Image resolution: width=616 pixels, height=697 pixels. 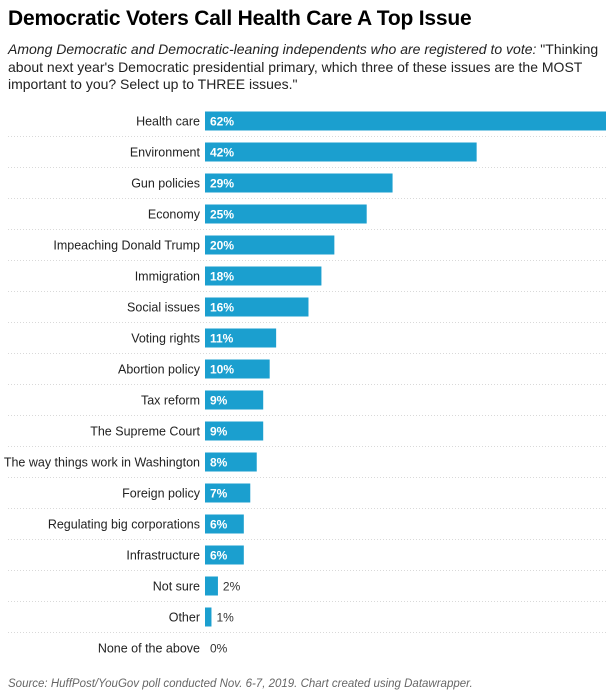 What do you see at coordinates (163, 308) in the screenshot?
I see `category-label: Social issues` at bounding box center [163, 308].